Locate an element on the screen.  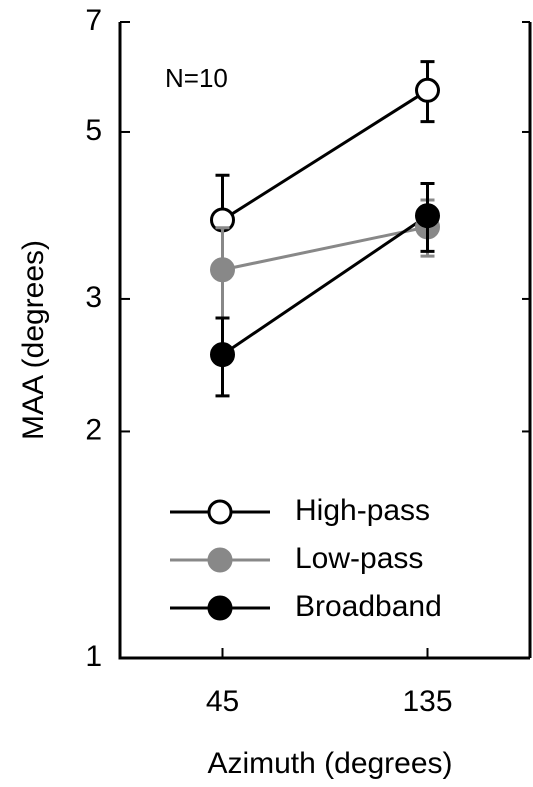
legend-label: Low-pass is located at coordinates (359, 558).